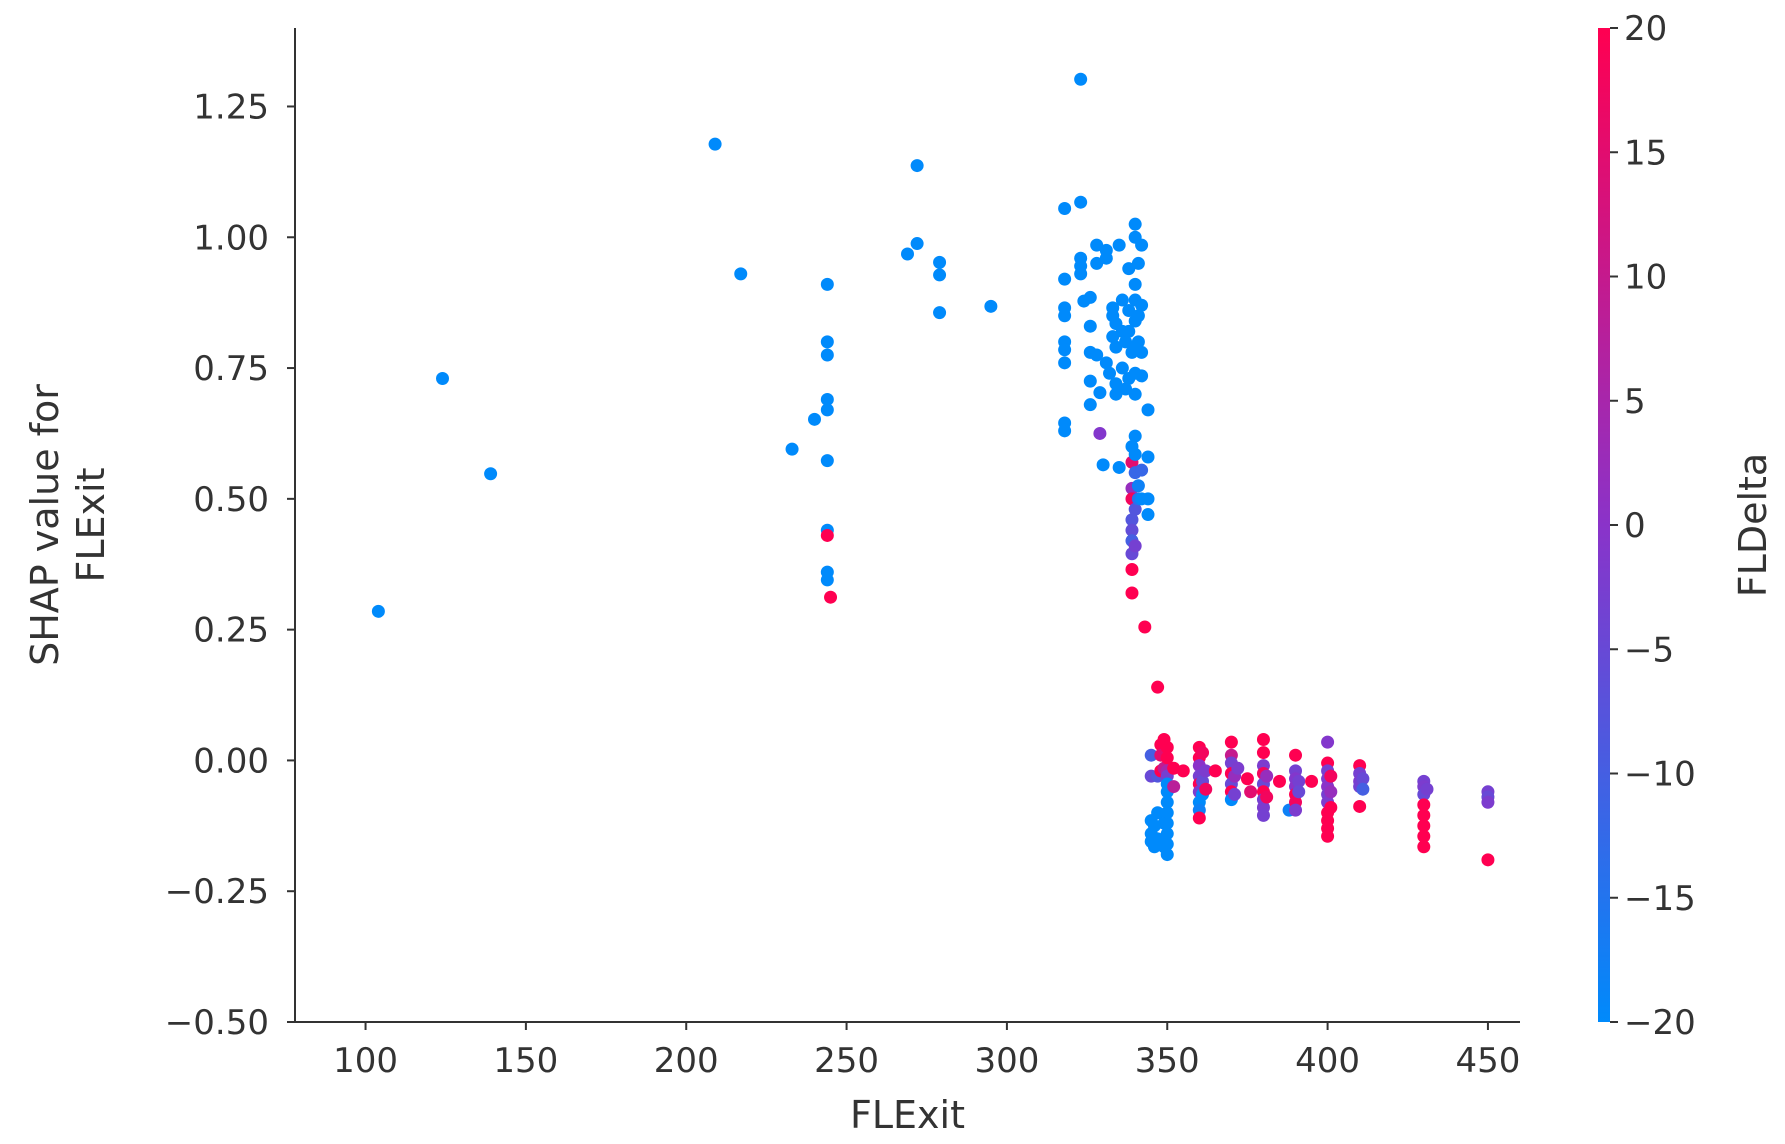 The height and width of the screenshot is (1144, 1785). What do you see at coordinates (1649, 650) in the screenshot?
I see `colorbar-tick-label: −5` at bounding box center [1649, 650].